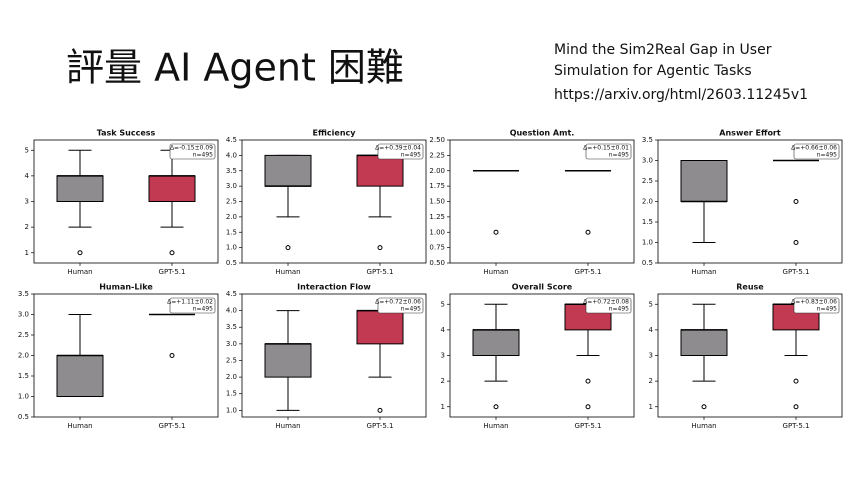 The image size is (852, 480). What do you see at coordinates (542, 133) in the screenshot?
I see `chart-title: Question Amt.` at bounding box center [542, 133].